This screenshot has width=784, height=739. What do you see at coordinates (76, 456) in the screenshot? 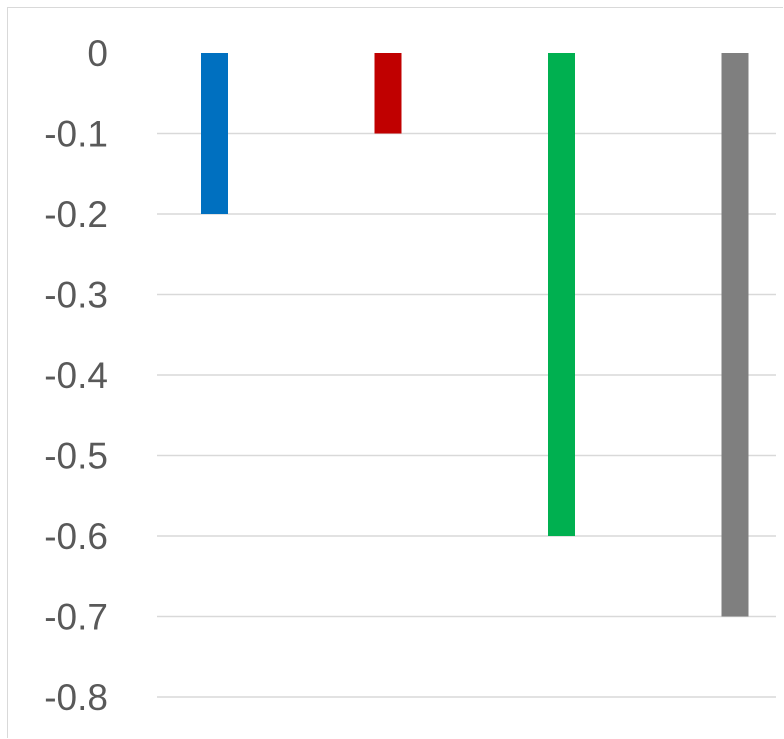
I see `y-tick-label: -0.5` at bounding box center [76, 456].